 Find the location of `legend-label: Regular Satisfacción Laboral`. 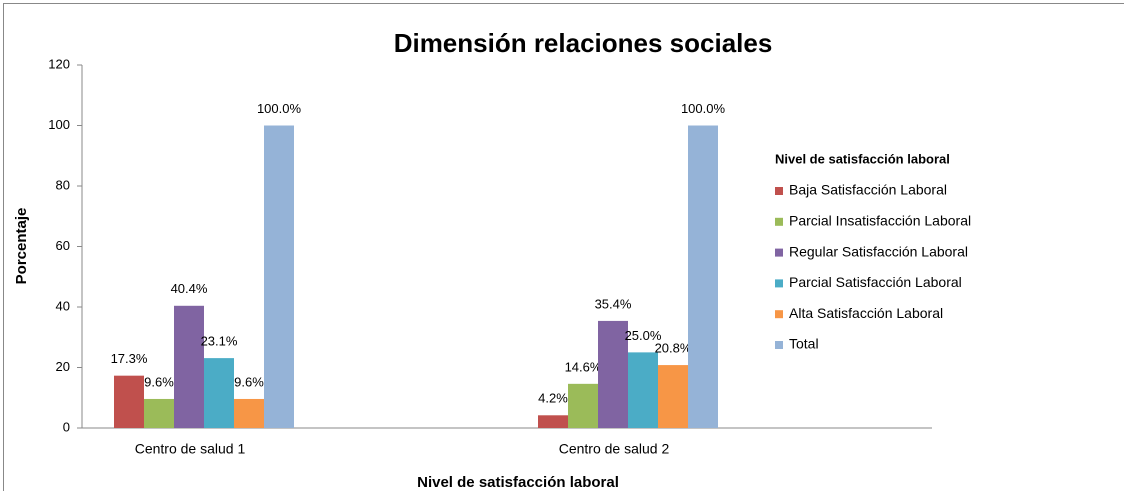

legend-label: Regular Satisfacción Laboral is located at coordinates (878, 251).